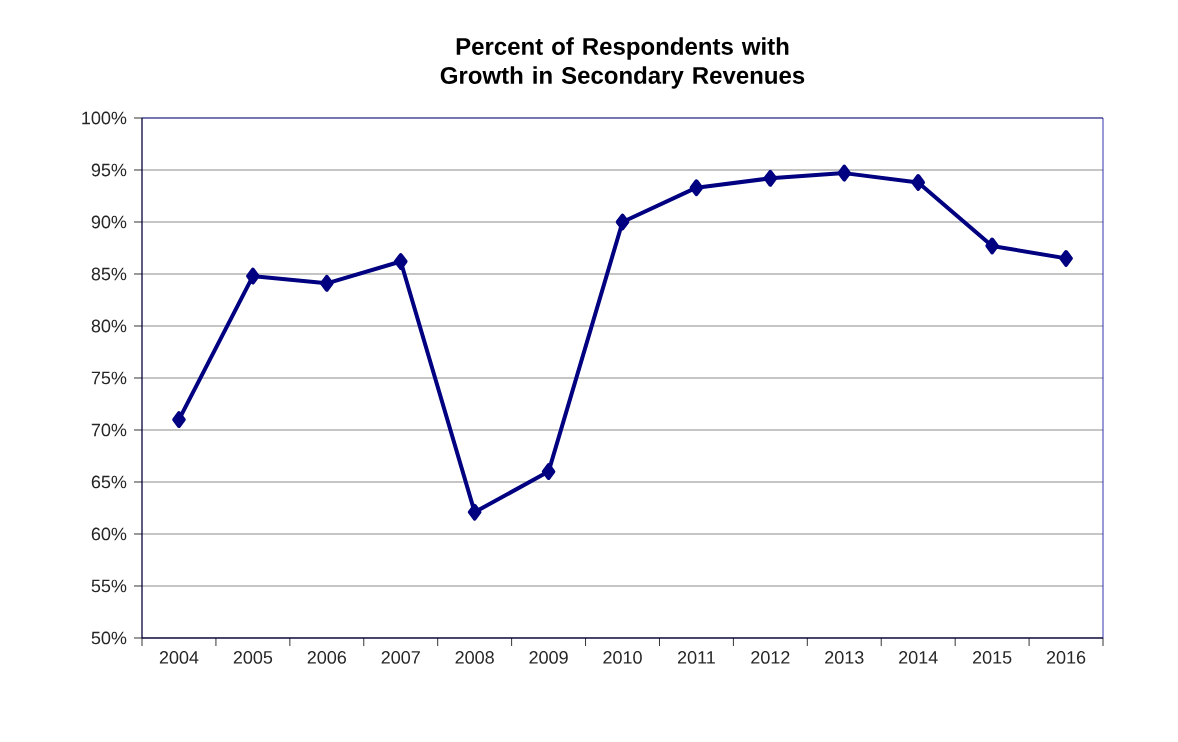 Image resolution: width=1178 pixels, height=742 pixels. Describe the element at coordinates (622, 657) in the screenshot. I see `x-tick-label: 2010` at that location.